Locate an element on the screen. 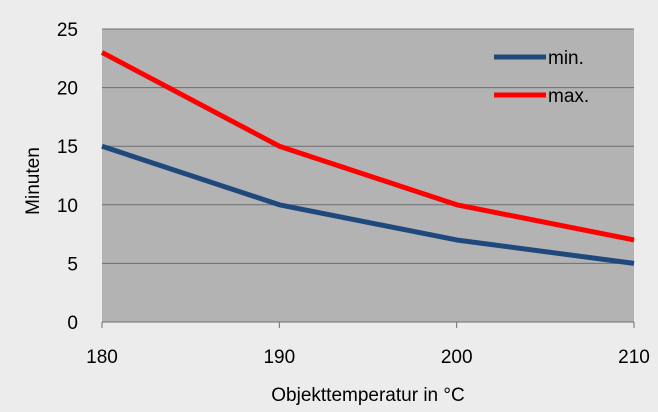 The height and width of the screenshot is (412, 658). legend: min. max. is located at coordinates (541, 77).